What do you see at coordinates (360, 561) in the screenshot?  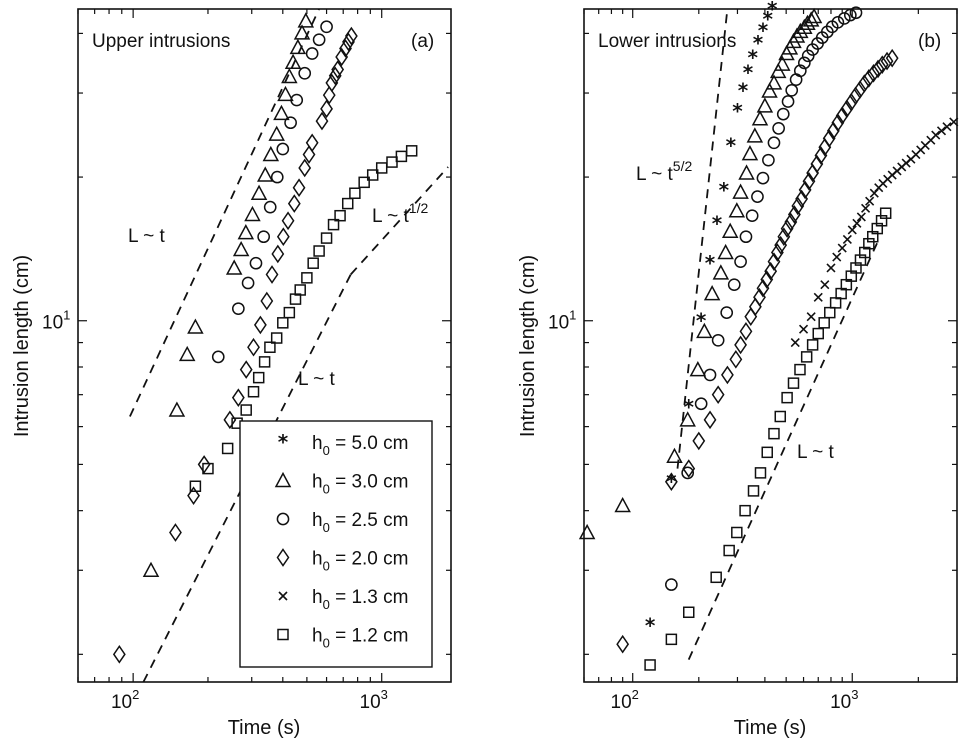 I see `legend-label: h0 = 2.0 cm` at bounding box center [360, 561].